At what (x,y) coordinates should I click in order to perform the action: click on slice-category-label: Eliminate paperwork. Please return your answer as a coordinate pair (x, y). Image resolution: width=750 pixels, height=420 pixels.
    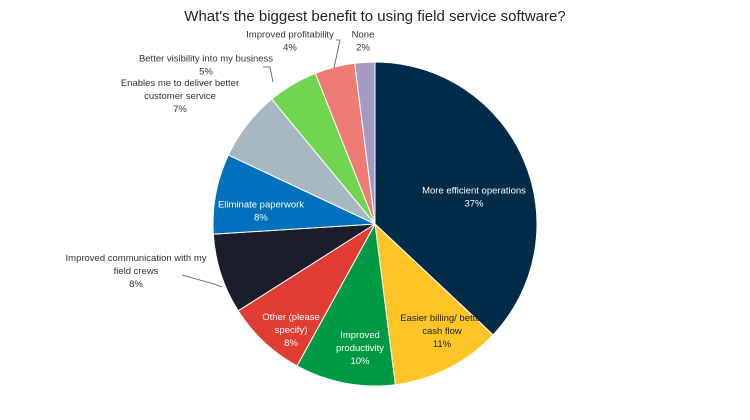
    Looking at the image, I should click on (261, 205).